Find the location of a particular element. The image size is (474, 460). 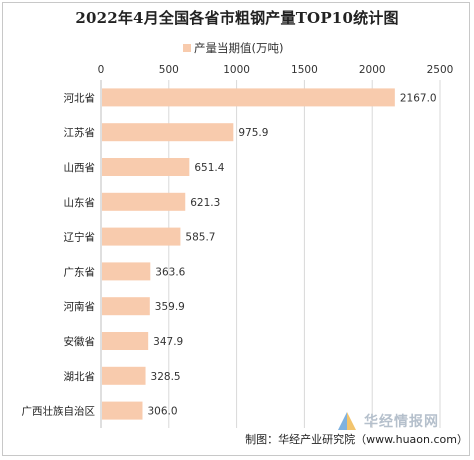

legend-swatch is located at coordinates (187, 48).